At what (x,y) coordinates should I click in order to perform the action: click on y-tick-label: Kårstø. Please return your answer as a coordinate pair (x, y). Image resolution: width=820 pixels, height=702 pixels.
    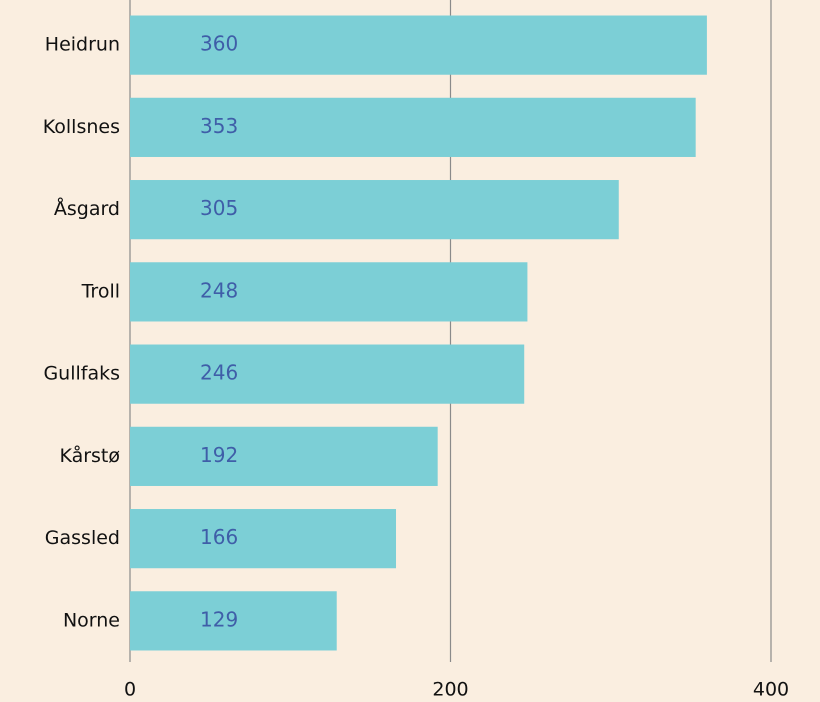
    Looking at the image, I should click on (89, 455).